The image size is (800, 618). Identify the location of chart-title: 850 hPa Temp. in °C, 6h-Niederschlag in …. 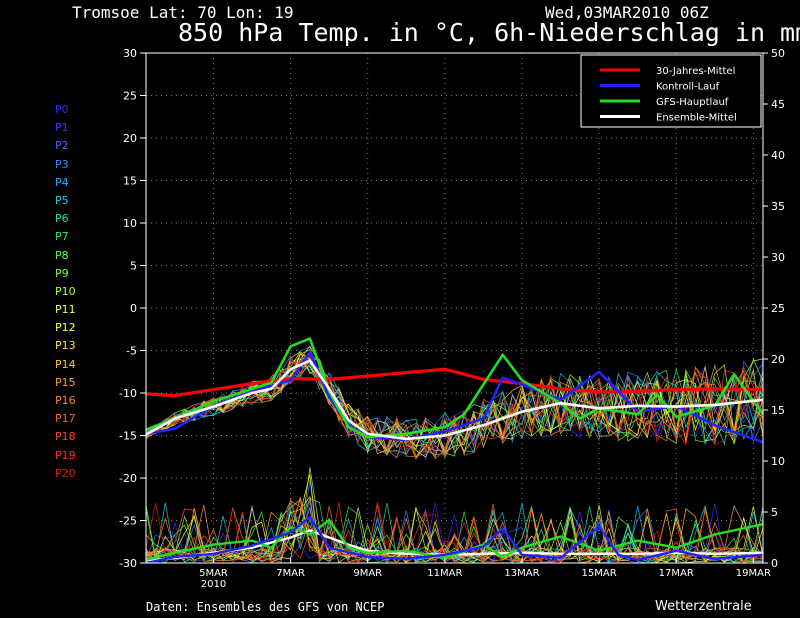
(489, 32).